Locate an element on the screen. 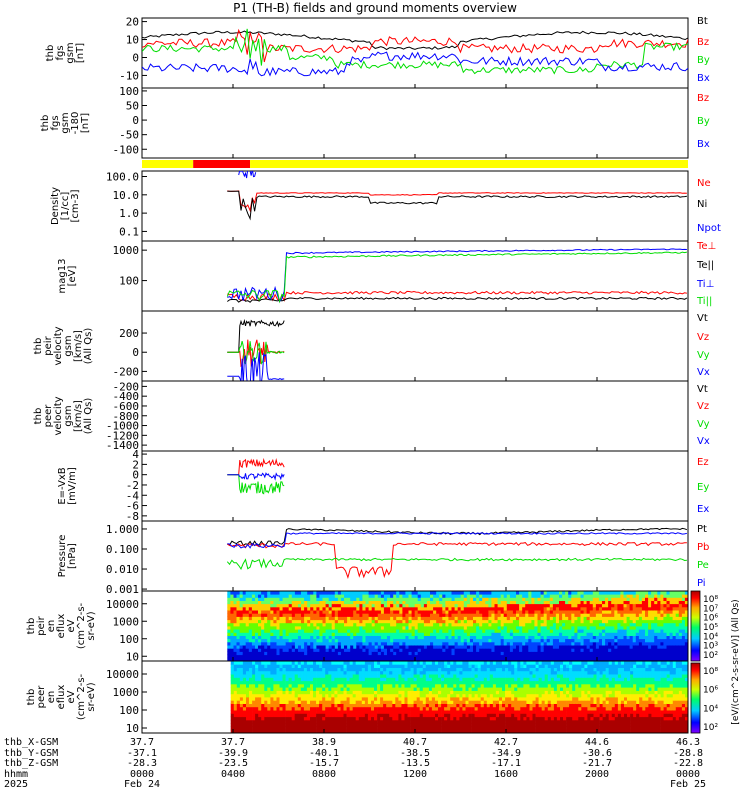  series-group-fgs is located at coordinates (415, 52).